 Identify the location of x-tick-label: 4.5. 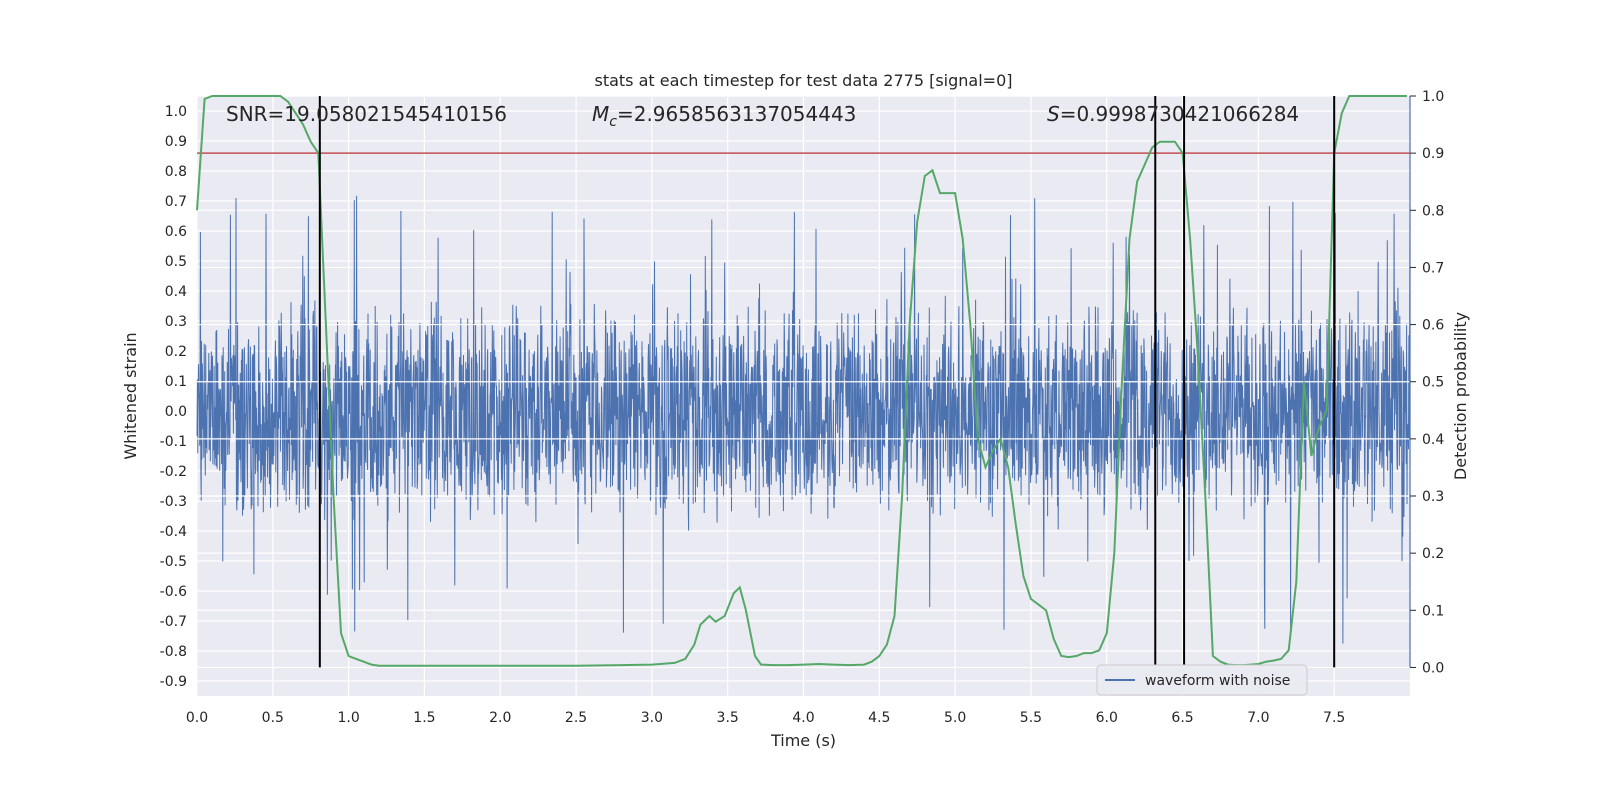
(879, 718).